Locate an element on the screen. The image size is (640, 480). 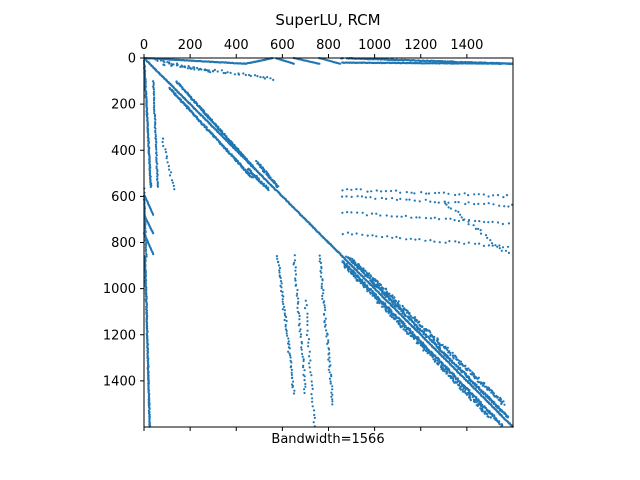
top-slash-dot is located at coordinates (319, 63).